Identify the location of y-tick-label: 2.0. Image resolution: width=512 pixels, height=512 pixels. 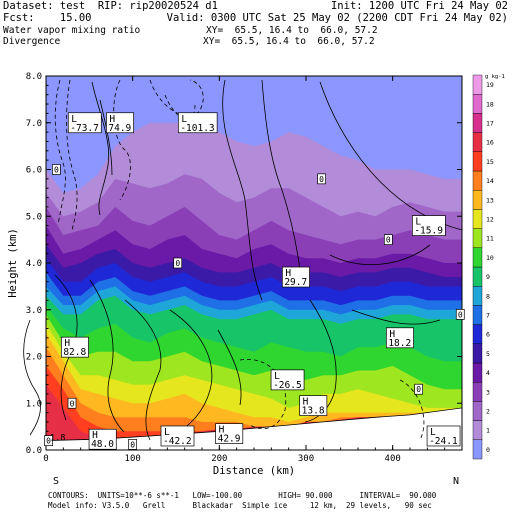
(34, 358).